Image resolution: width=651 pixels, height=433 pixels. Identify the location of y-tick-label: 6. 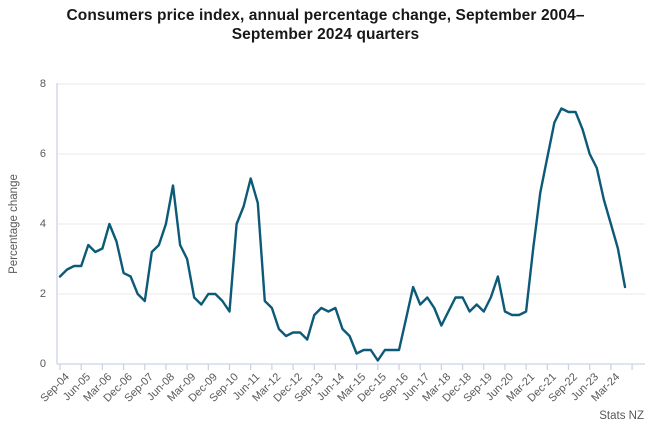
(42, 154).